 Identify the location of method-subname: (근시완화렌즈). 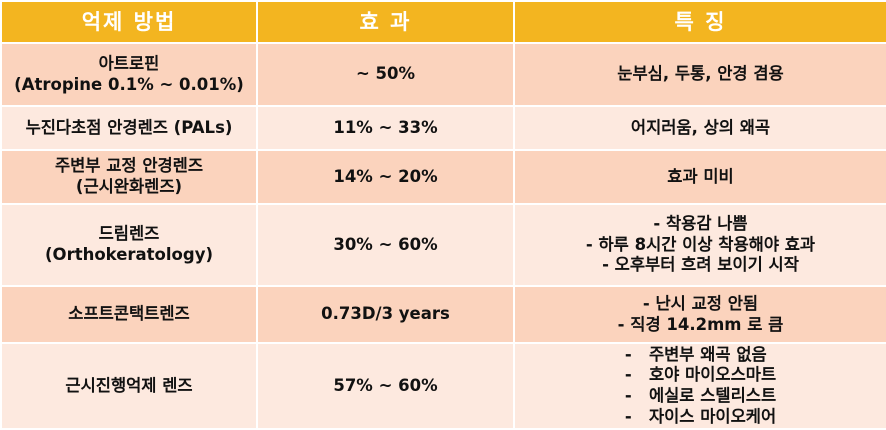
(129, 186).